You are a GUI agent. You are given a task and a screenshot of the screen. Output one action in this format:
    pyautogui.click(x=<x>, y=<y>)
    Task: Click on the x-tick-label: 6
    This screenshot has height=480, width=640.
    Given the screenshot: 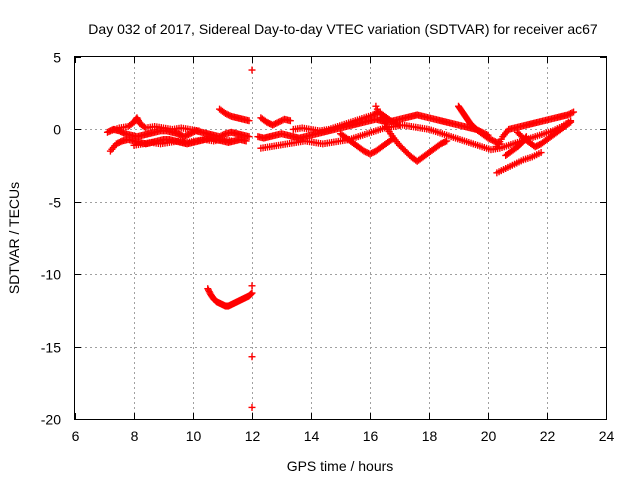 What is the action you would take?
    pyautogui.click(x=76, y=436)
    